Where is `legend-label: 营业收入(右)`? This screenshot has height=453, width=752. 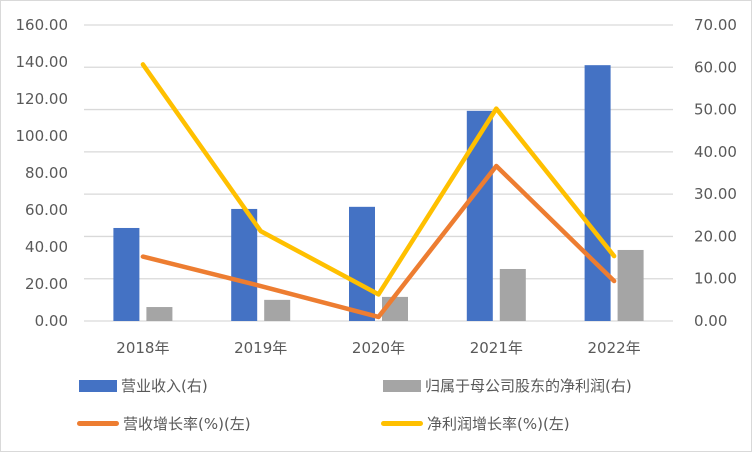 legend-label: 营业收入(右) is located at coordinates (164, 385).